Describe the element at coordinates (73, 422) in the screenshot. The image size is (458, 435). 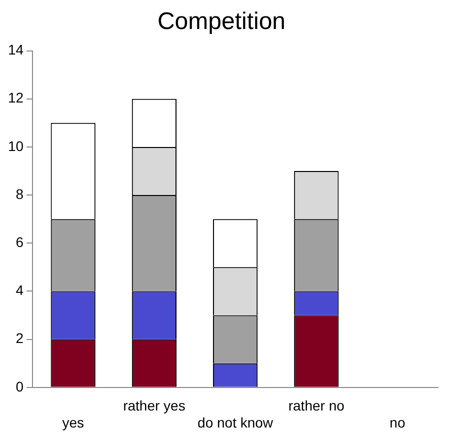
I see `x-tick-label: yes` at that location.